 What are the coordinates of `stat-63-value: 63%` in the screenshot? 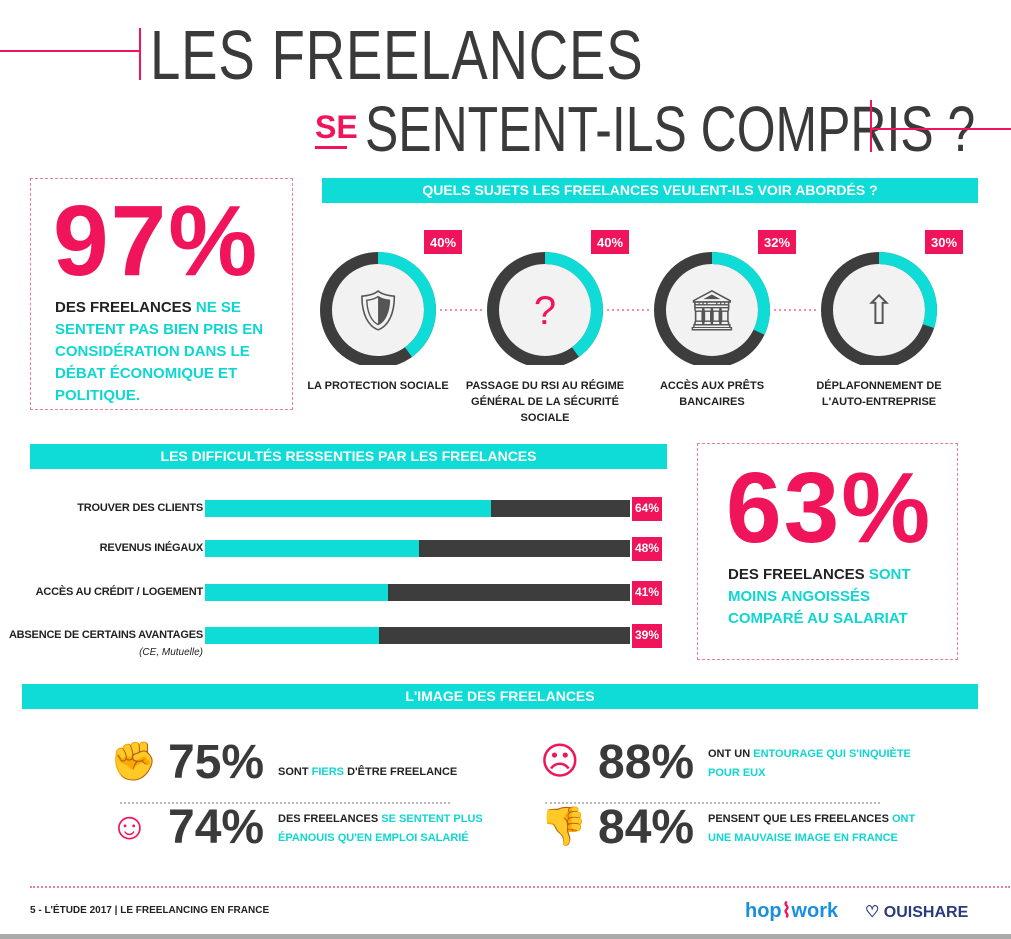 It's located at (829, 508).